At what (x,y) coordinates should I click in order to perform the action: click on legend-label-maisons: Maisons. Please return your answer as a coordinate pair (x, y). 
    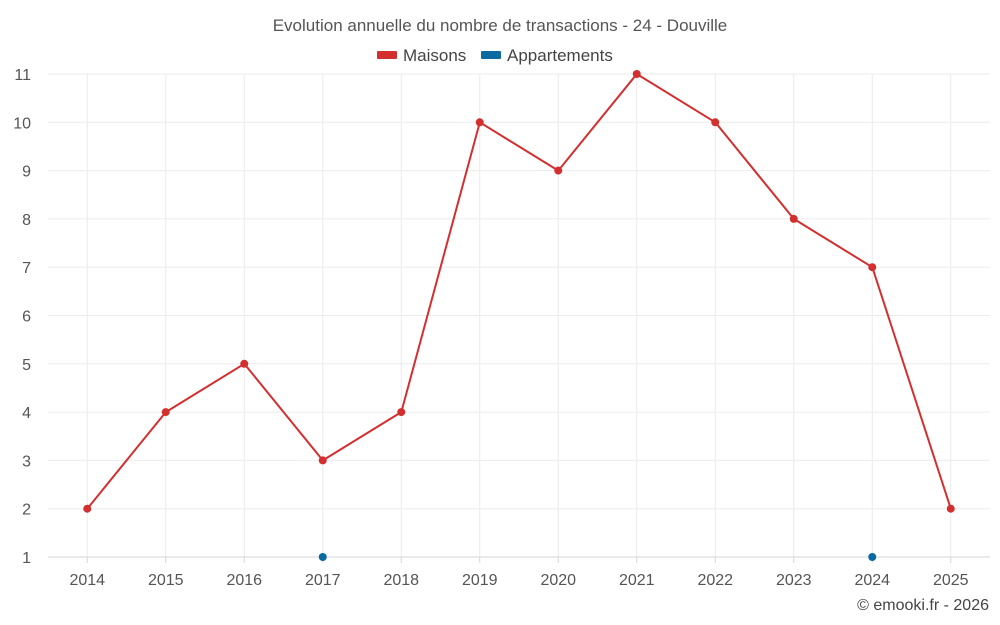
    Looking at the image, I should click on (434, 55).